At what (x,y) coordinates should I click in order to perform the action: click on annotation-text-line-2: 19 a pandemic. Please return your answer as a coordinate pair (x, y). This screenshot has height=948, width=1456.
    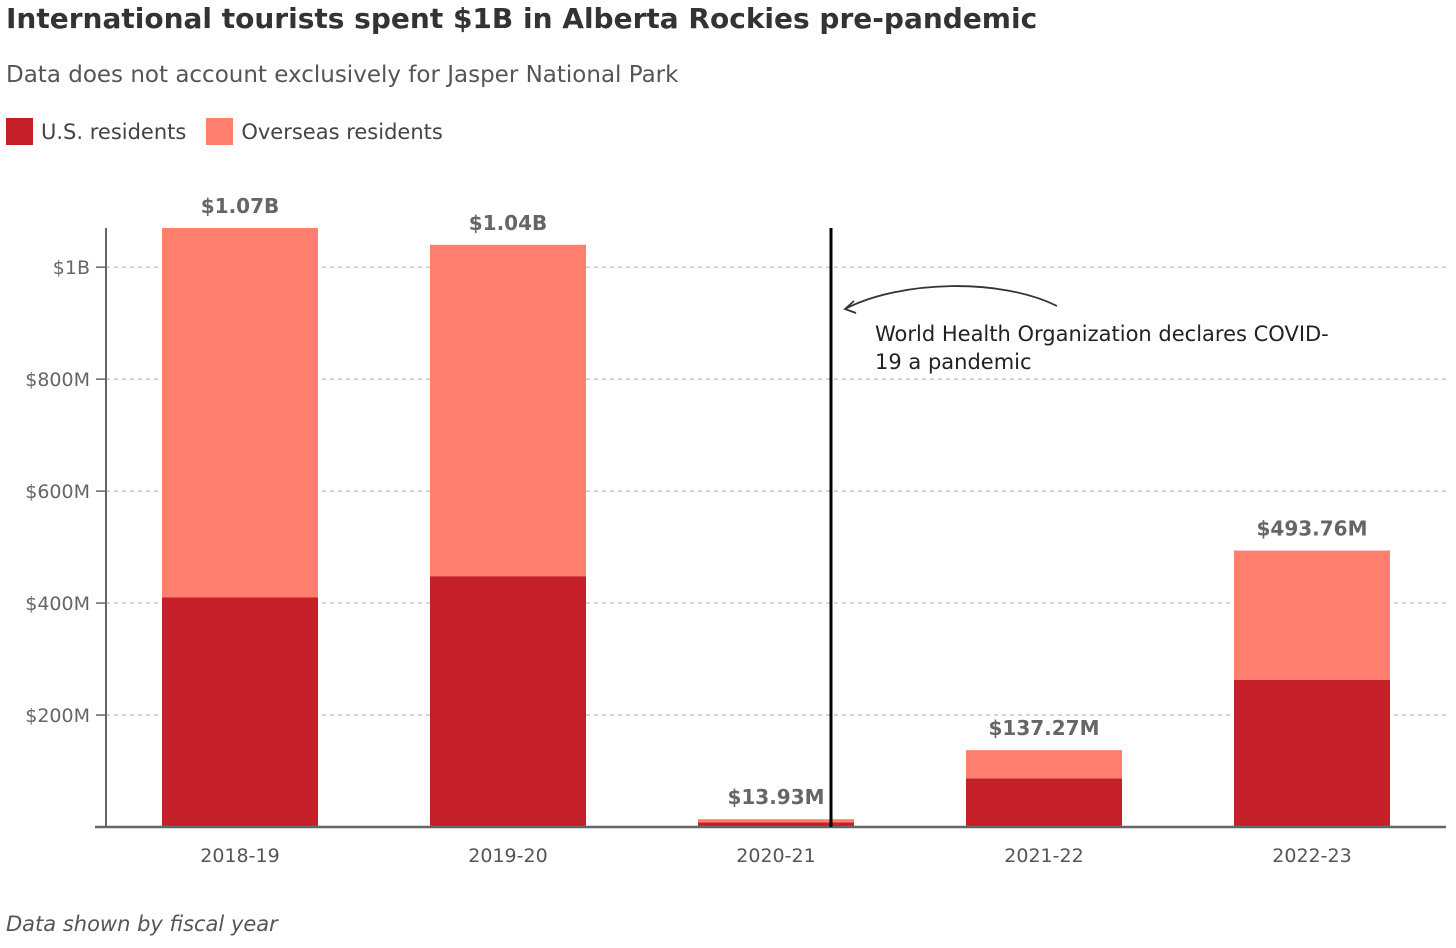
    Looking at the image, I should click on (953, 362).